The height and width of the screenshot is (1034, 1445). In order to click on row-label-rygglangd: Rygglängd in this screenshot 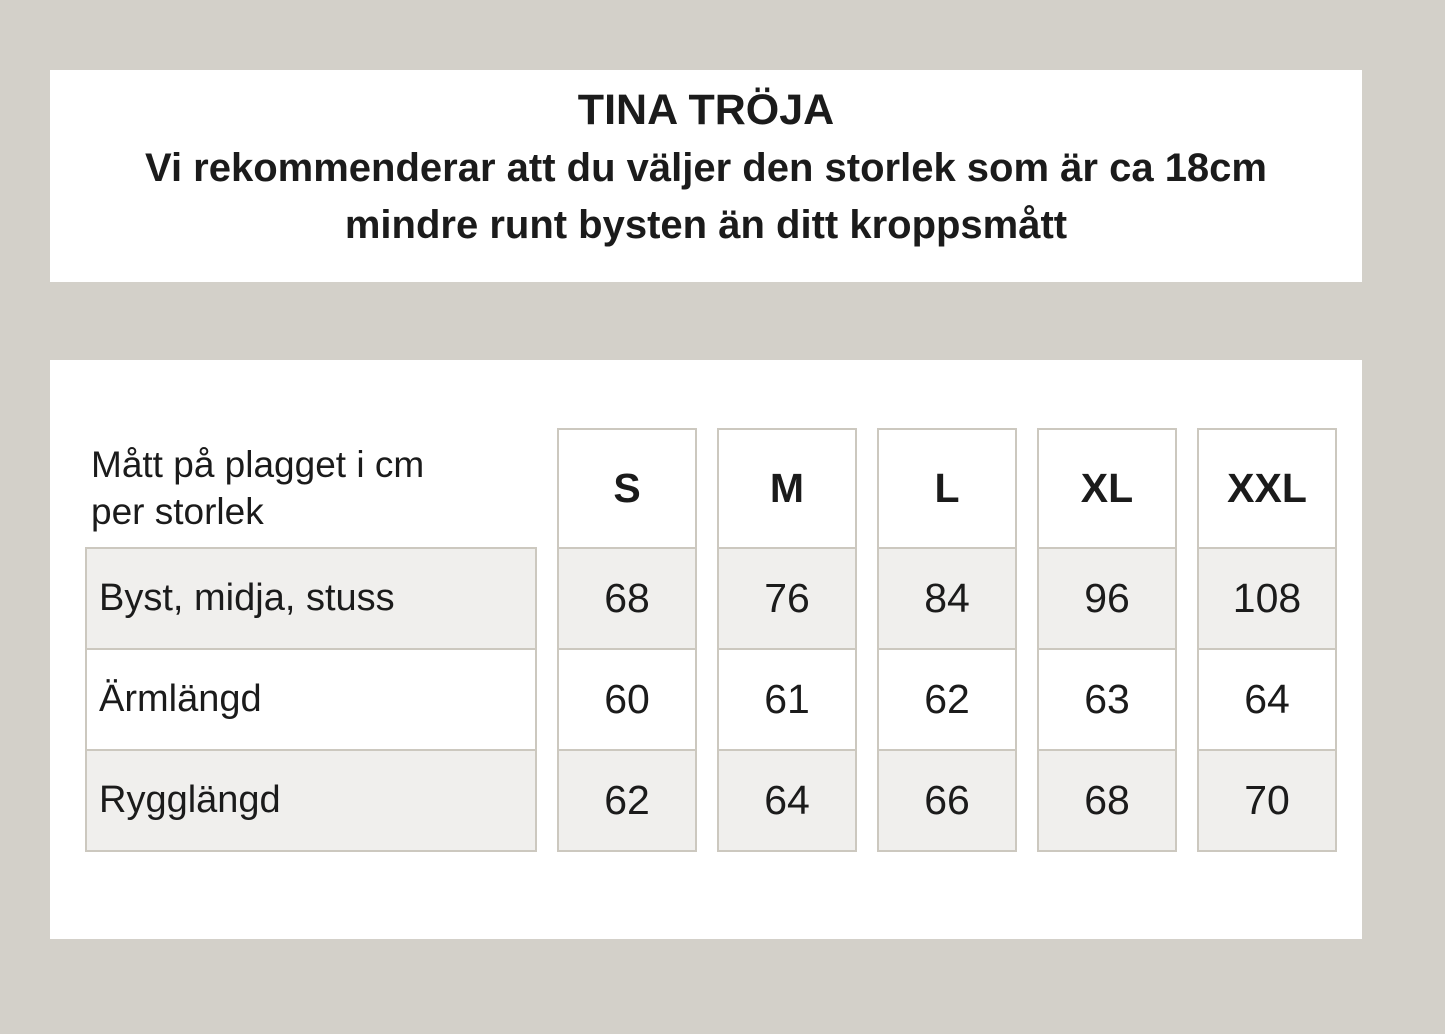, I will do `click(311, 800)`.